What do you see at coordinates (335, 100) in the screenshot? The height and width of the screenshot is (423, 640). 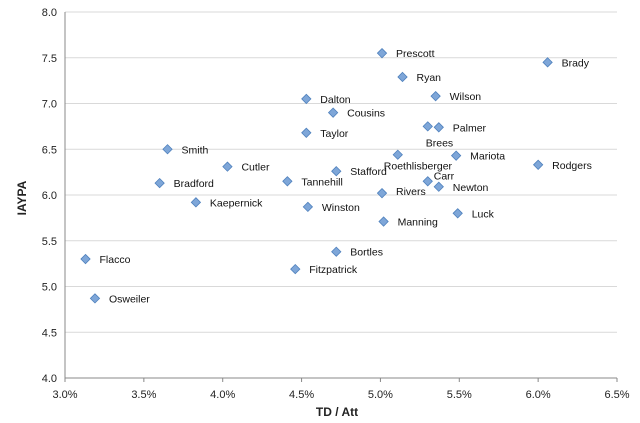 I see `point-label: Dalton` at bounding box center [335, 100].